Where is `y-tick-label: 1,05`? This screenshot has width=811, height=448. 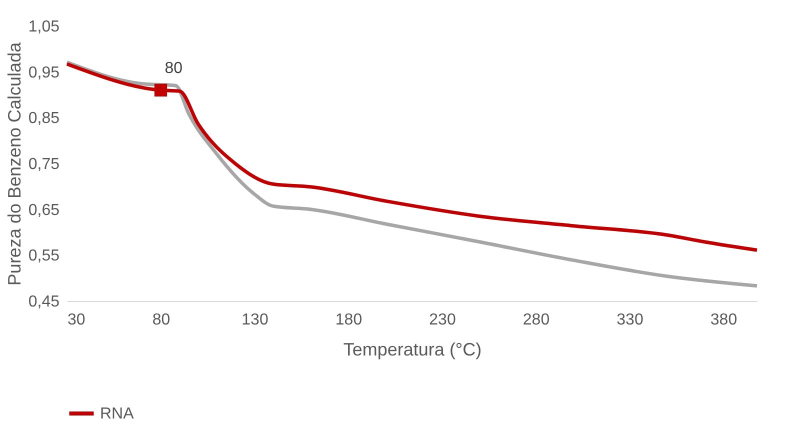 y-tick-label: 1,05 is located at coordinates (44, 27).